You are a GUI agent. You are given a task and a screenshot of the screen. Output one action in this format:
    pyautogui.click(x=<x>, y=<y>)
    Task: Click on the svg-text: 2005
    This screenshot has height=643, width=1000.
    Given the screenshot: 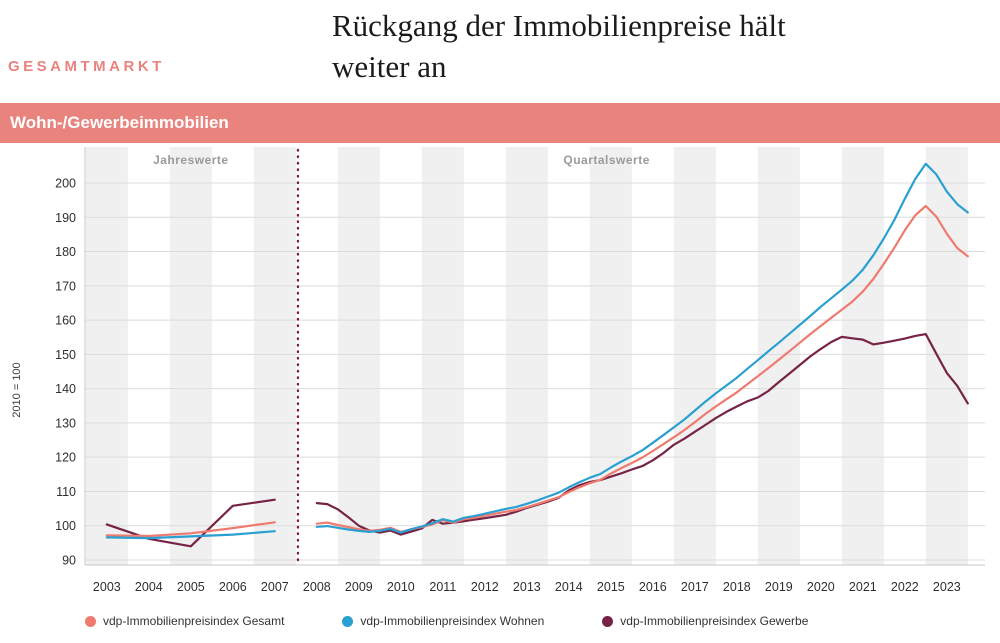 What is the action you would take?
    pyautogui.click(x=191, y=587)
    